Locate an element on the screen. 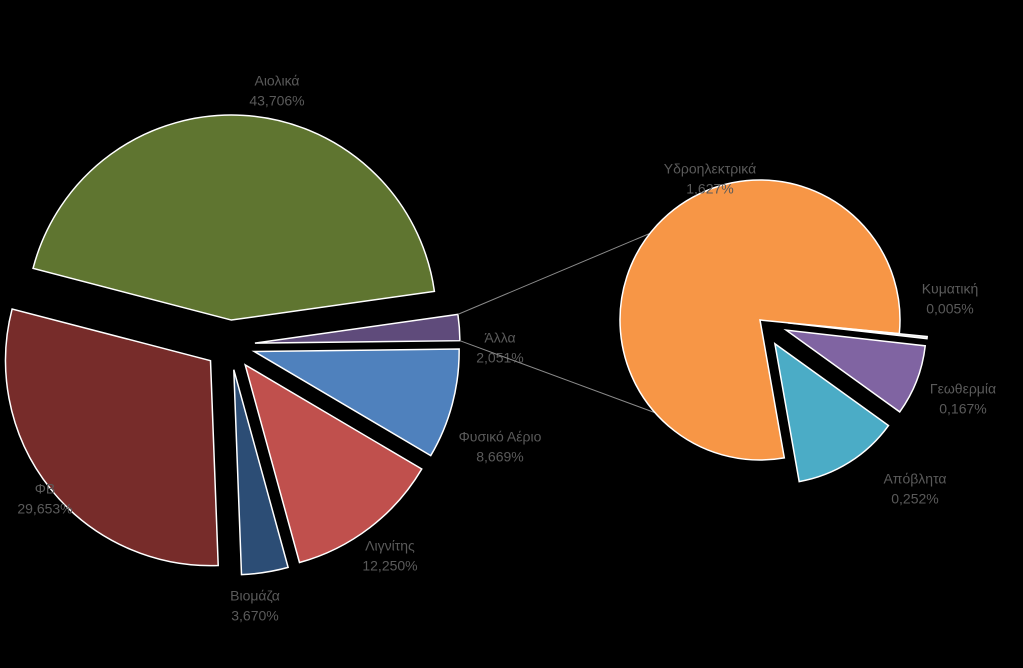 This screenshot has height=668, width=1023. slice-value-label: 0,167% is located at coordinates (962, 409).